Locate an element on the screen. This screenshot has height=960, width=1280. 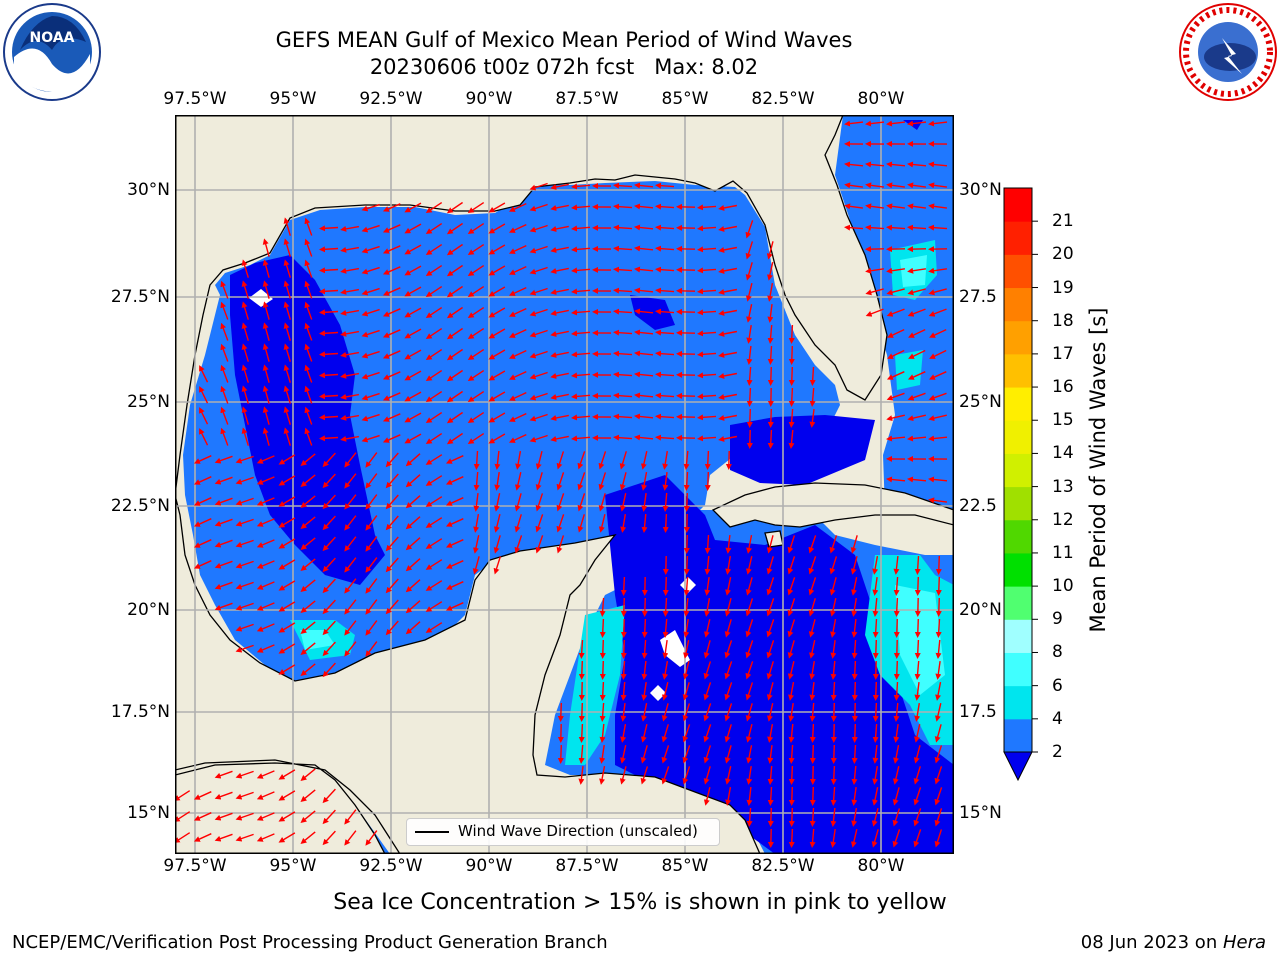
colorbar-tick-label: 20 is located at coordinates (1063, 254).